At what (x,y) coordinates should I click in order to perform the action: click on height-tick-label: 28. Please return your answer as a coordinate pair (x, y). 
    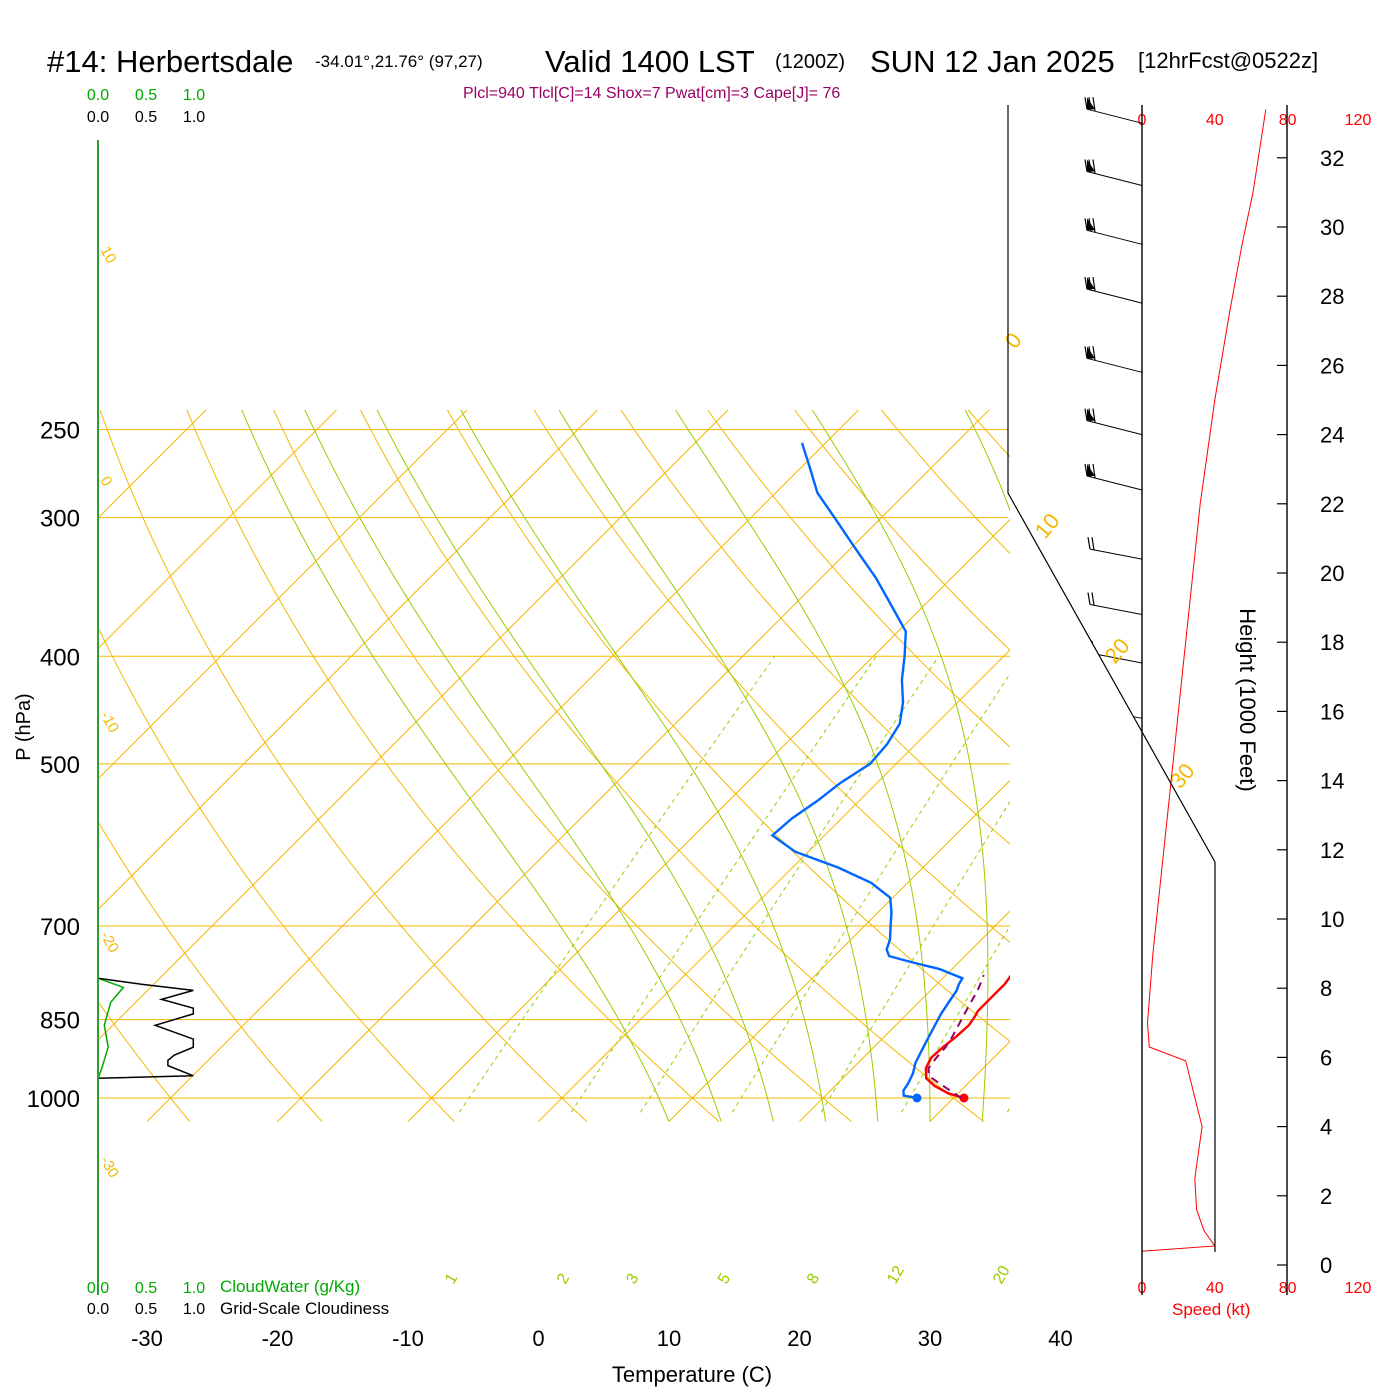
    Looking at the image, I should click on (1332, 296).